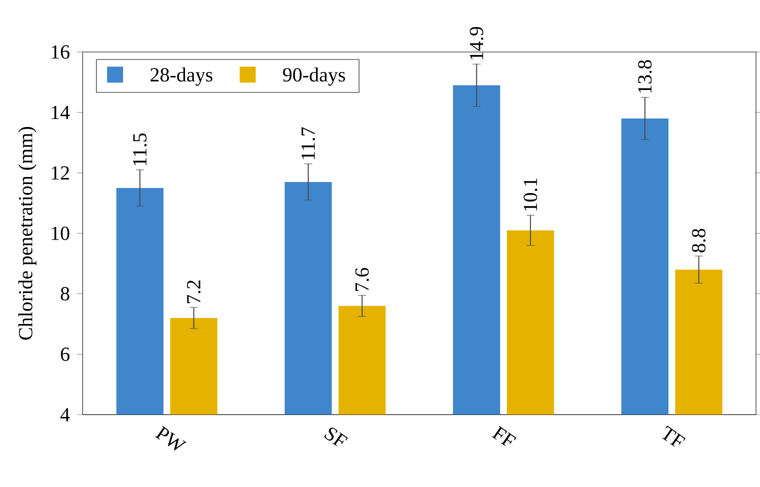 The height and width of the screenshot is (487, 760). Describe the element at coordinates (531, 194) in the screenshot. I see `data-label: 10.1` at that location.